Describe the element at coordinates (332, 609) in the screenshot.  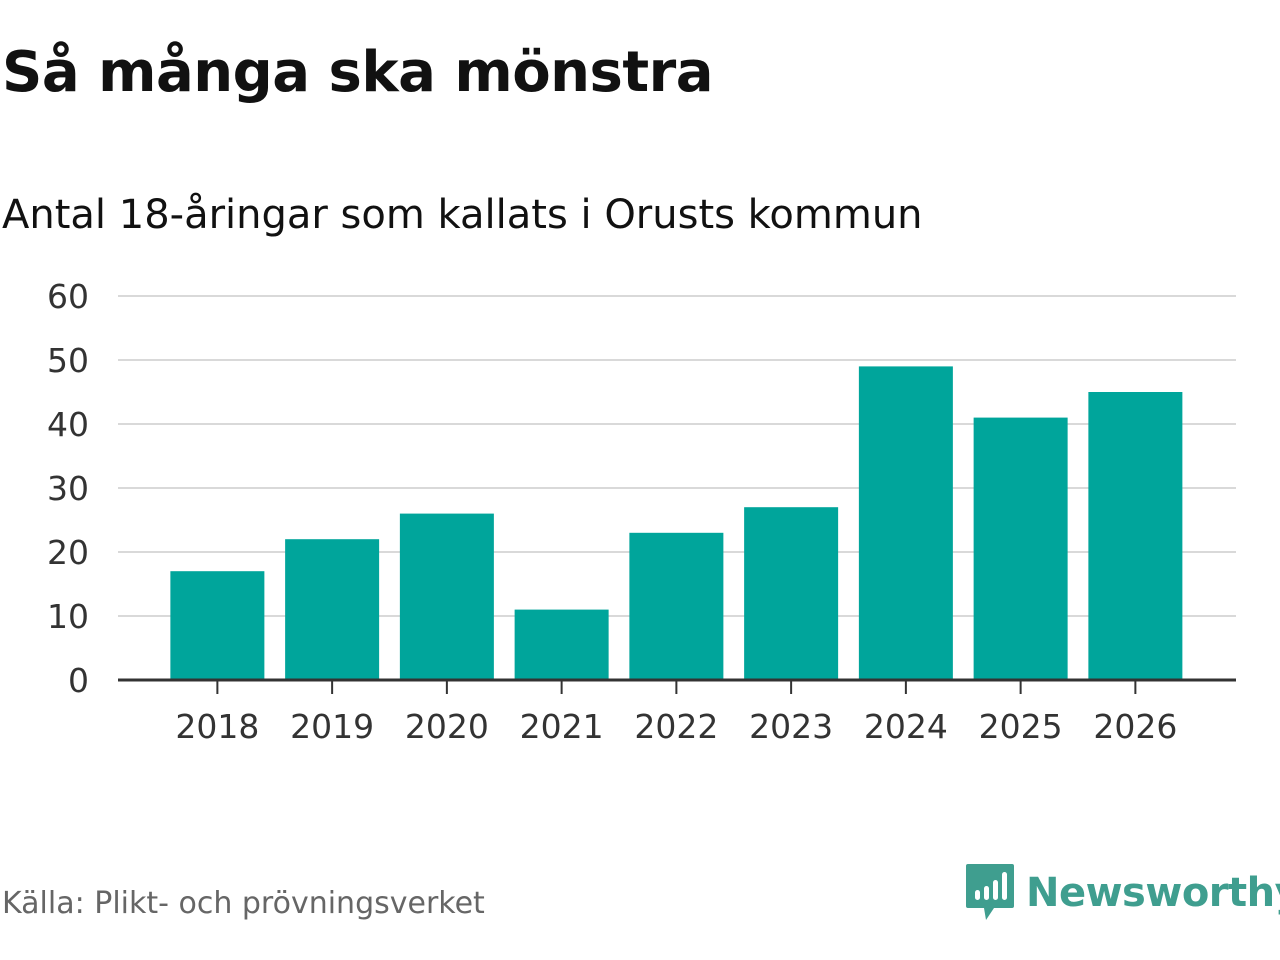
I see `bar-2019` at that location.